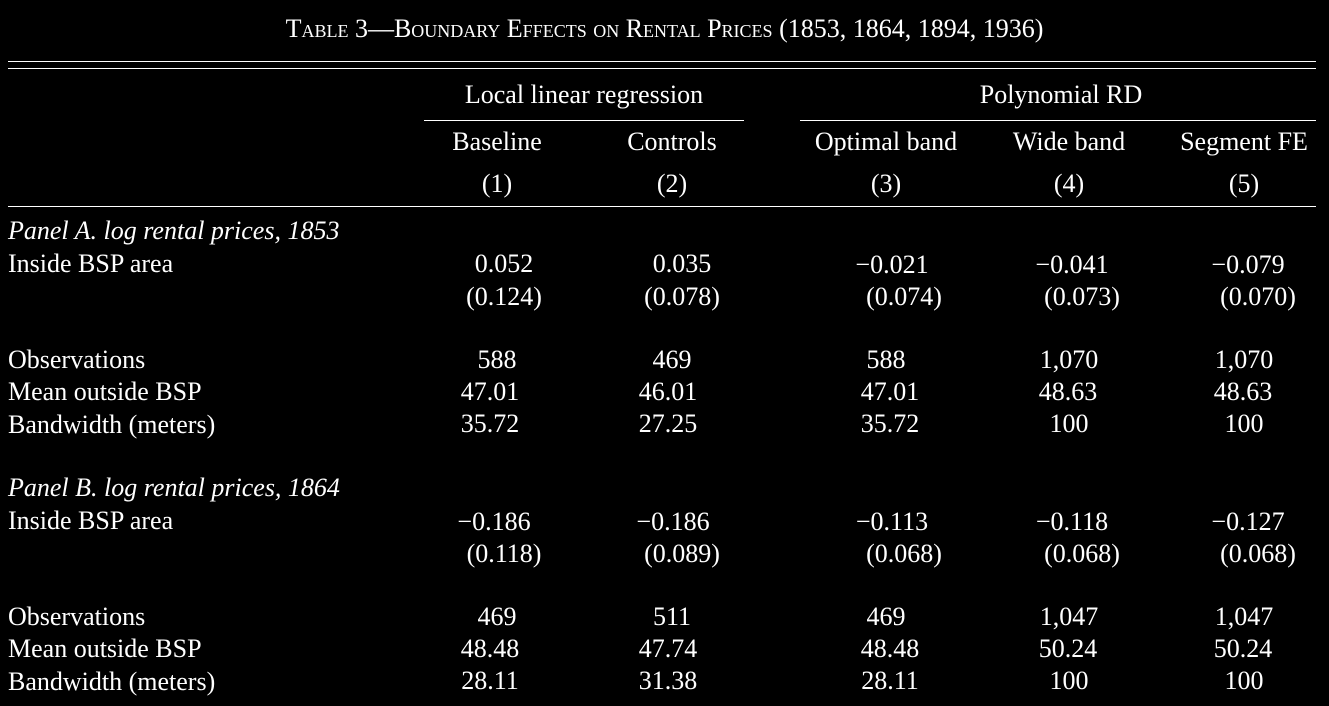 The height and width of the screenshot is (706, 1329). Describe the element at coordinates (1072, 521) in the screenshot. I see `panel-b-coef-4: −0.118` at that location.